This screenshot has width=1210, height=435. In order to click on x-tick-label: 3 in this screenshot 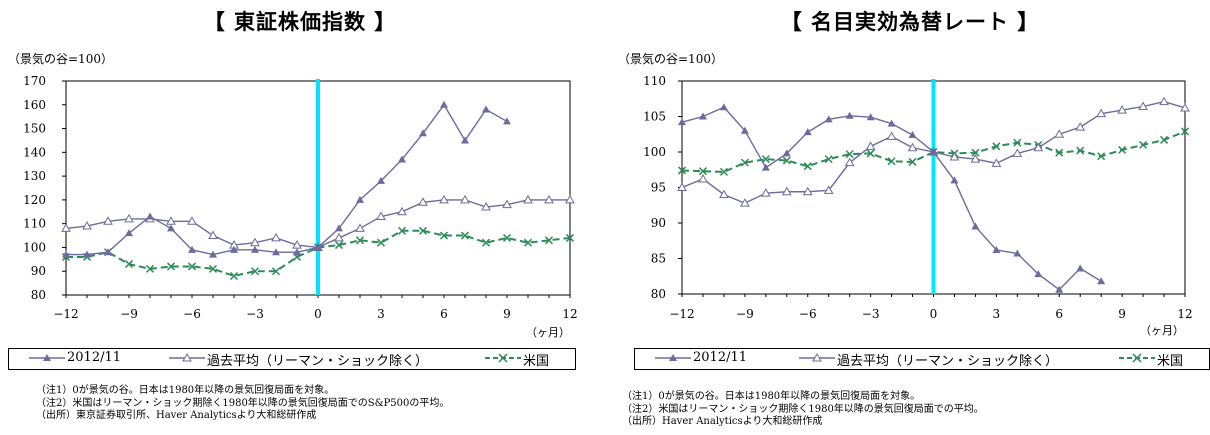, I will do `click(997, 314)`.